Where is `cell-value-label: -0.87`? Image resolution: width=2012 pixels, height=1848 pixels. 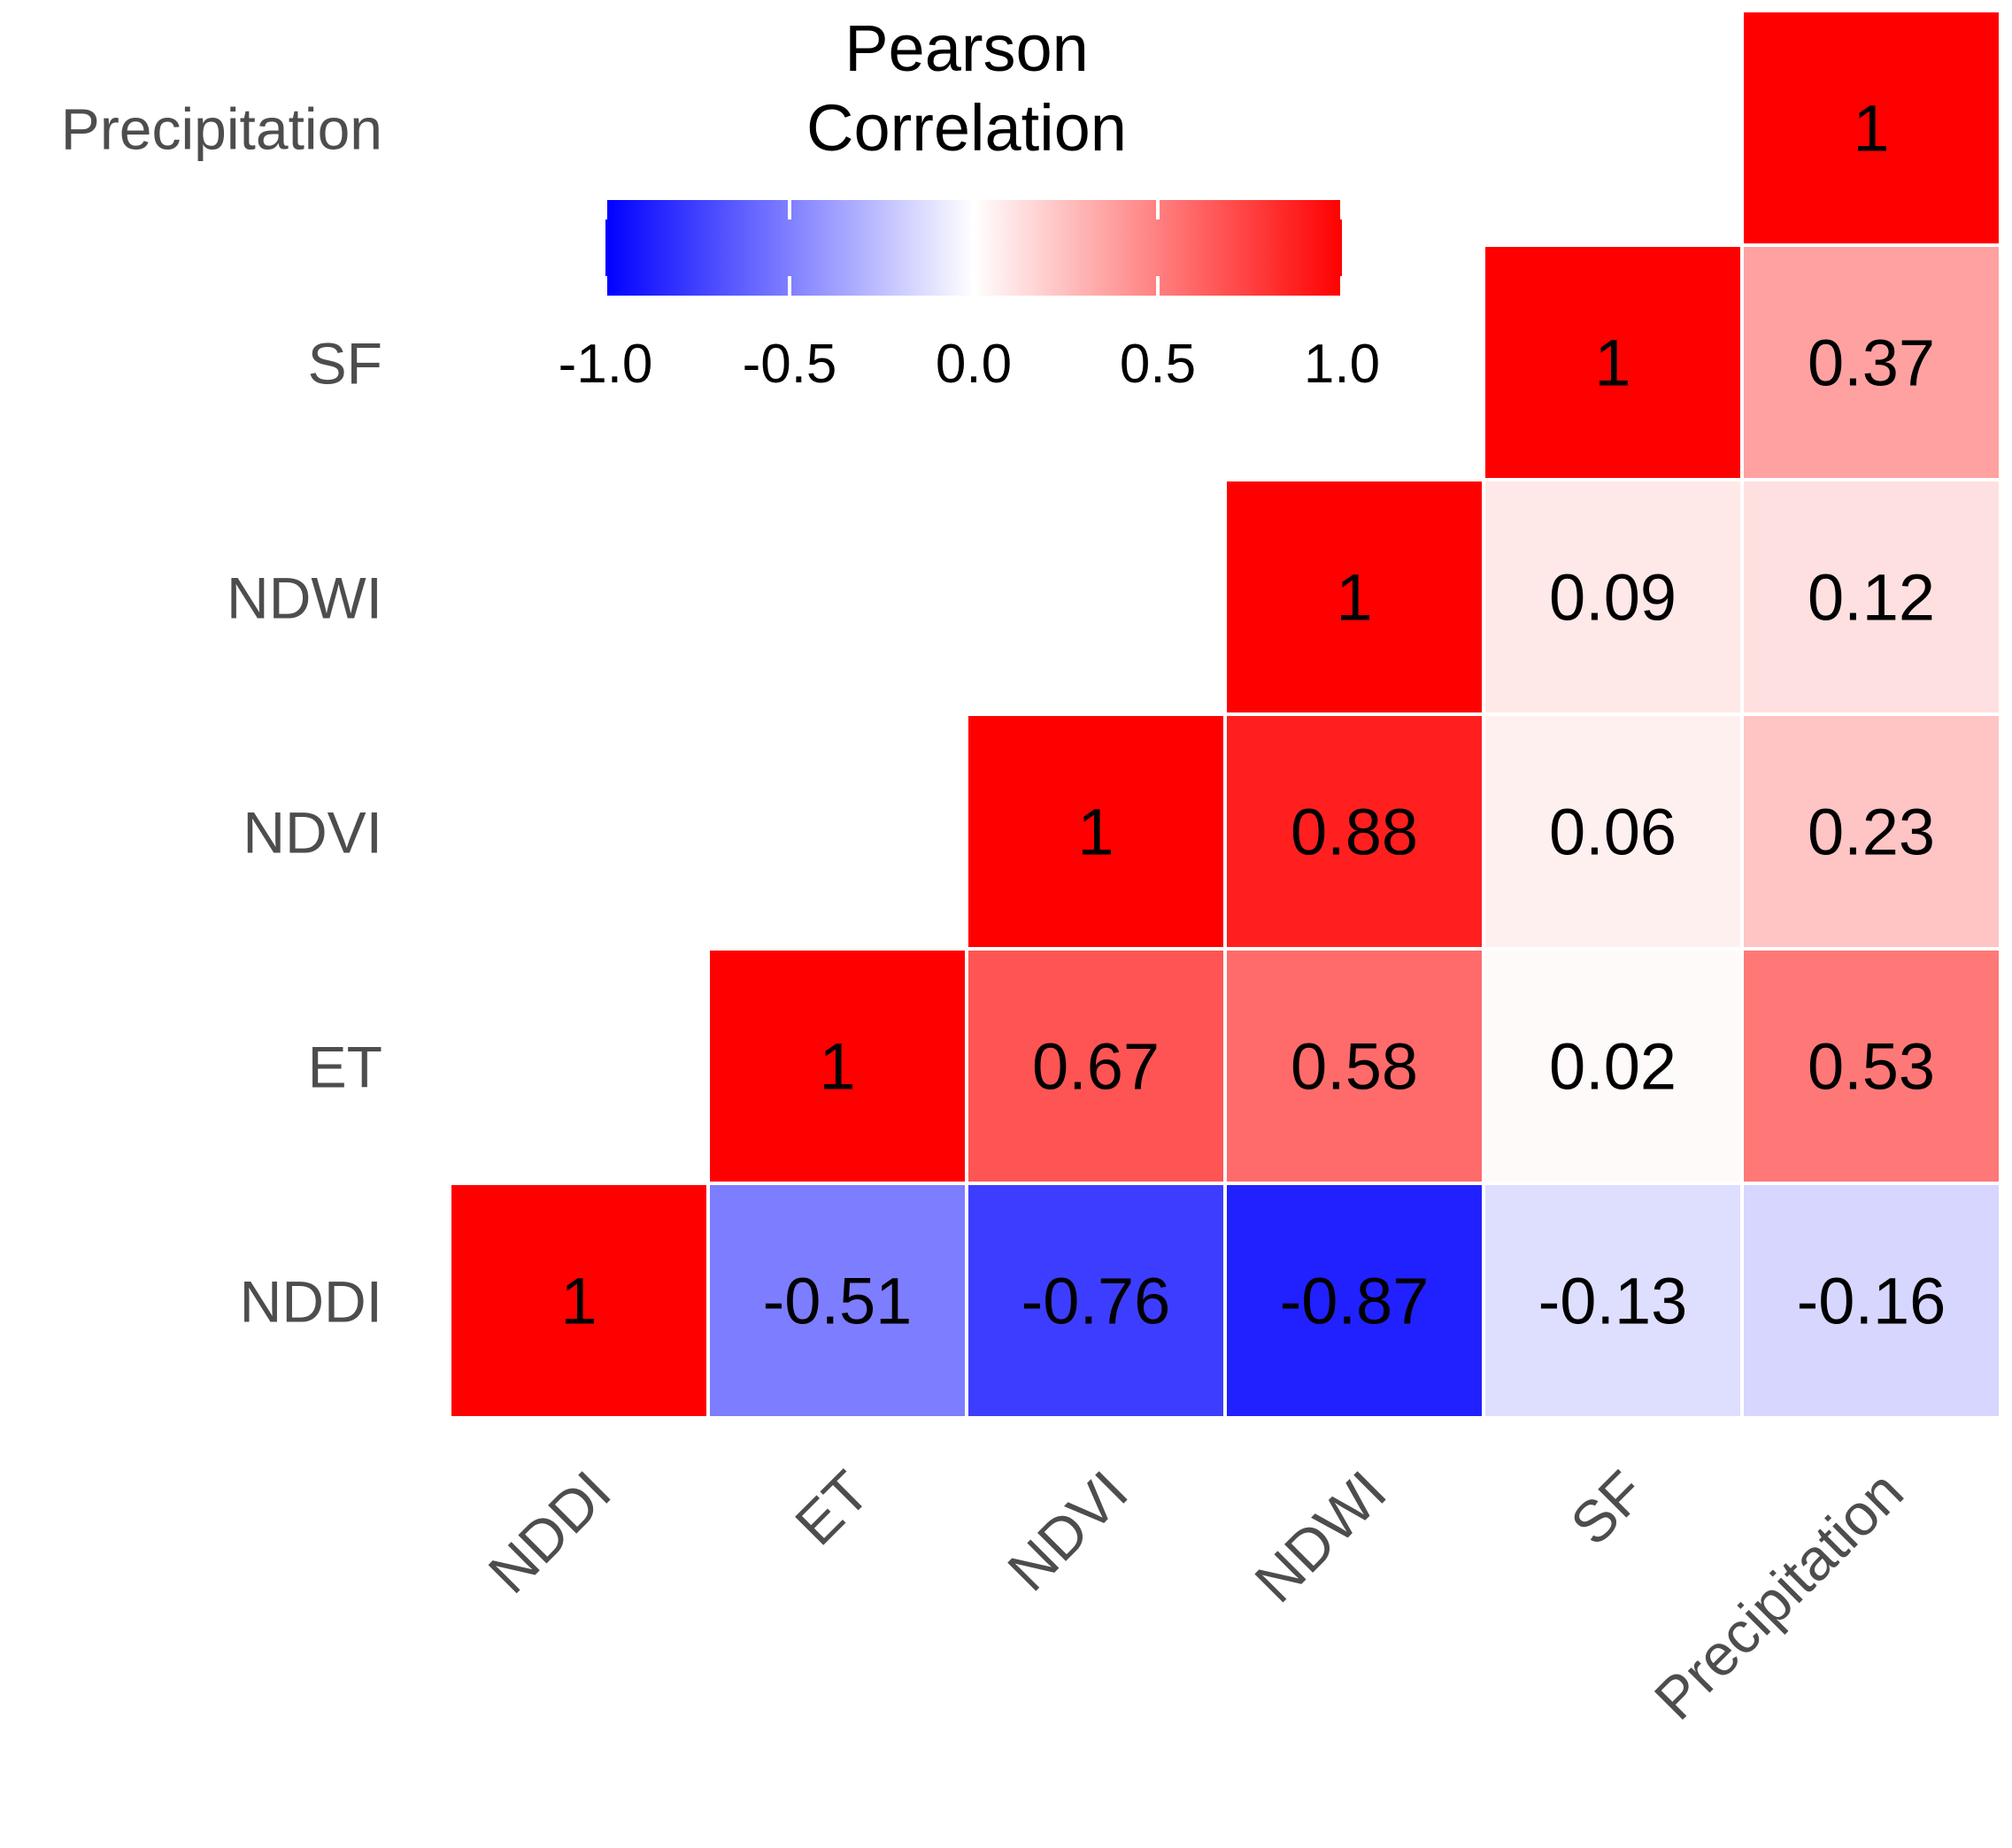 cell-value-label: -0.87 is located at coordinates (1355, 1302).